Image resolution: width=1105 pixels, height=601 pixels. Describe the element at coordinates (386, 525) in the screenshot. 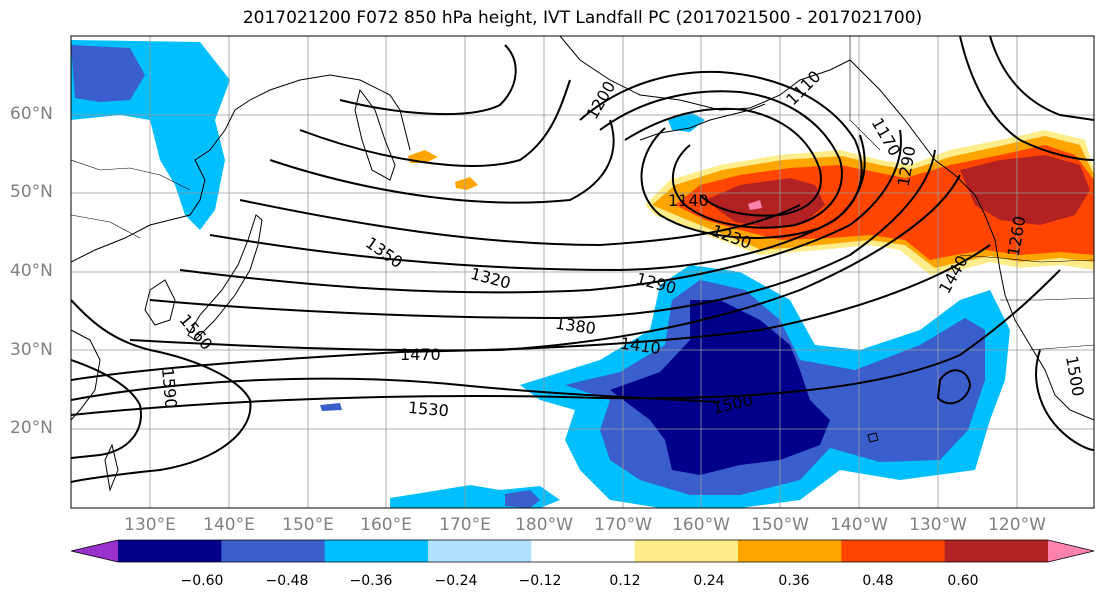

I see `lon-label: 160°E` at that location.